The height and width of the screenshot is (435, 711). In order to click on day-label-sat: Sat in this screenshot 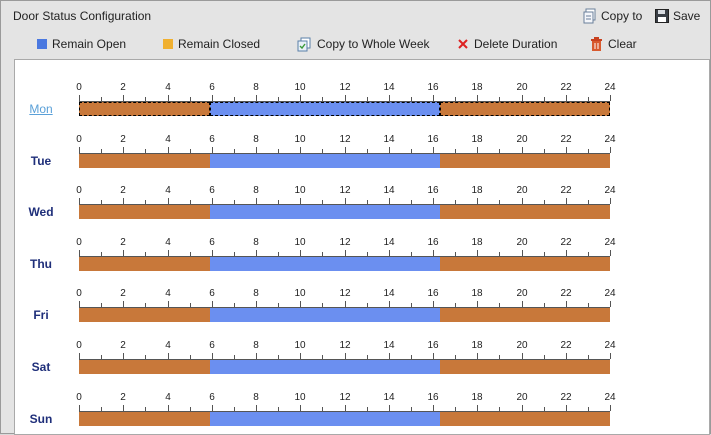, I will do `click(41, 367)`.